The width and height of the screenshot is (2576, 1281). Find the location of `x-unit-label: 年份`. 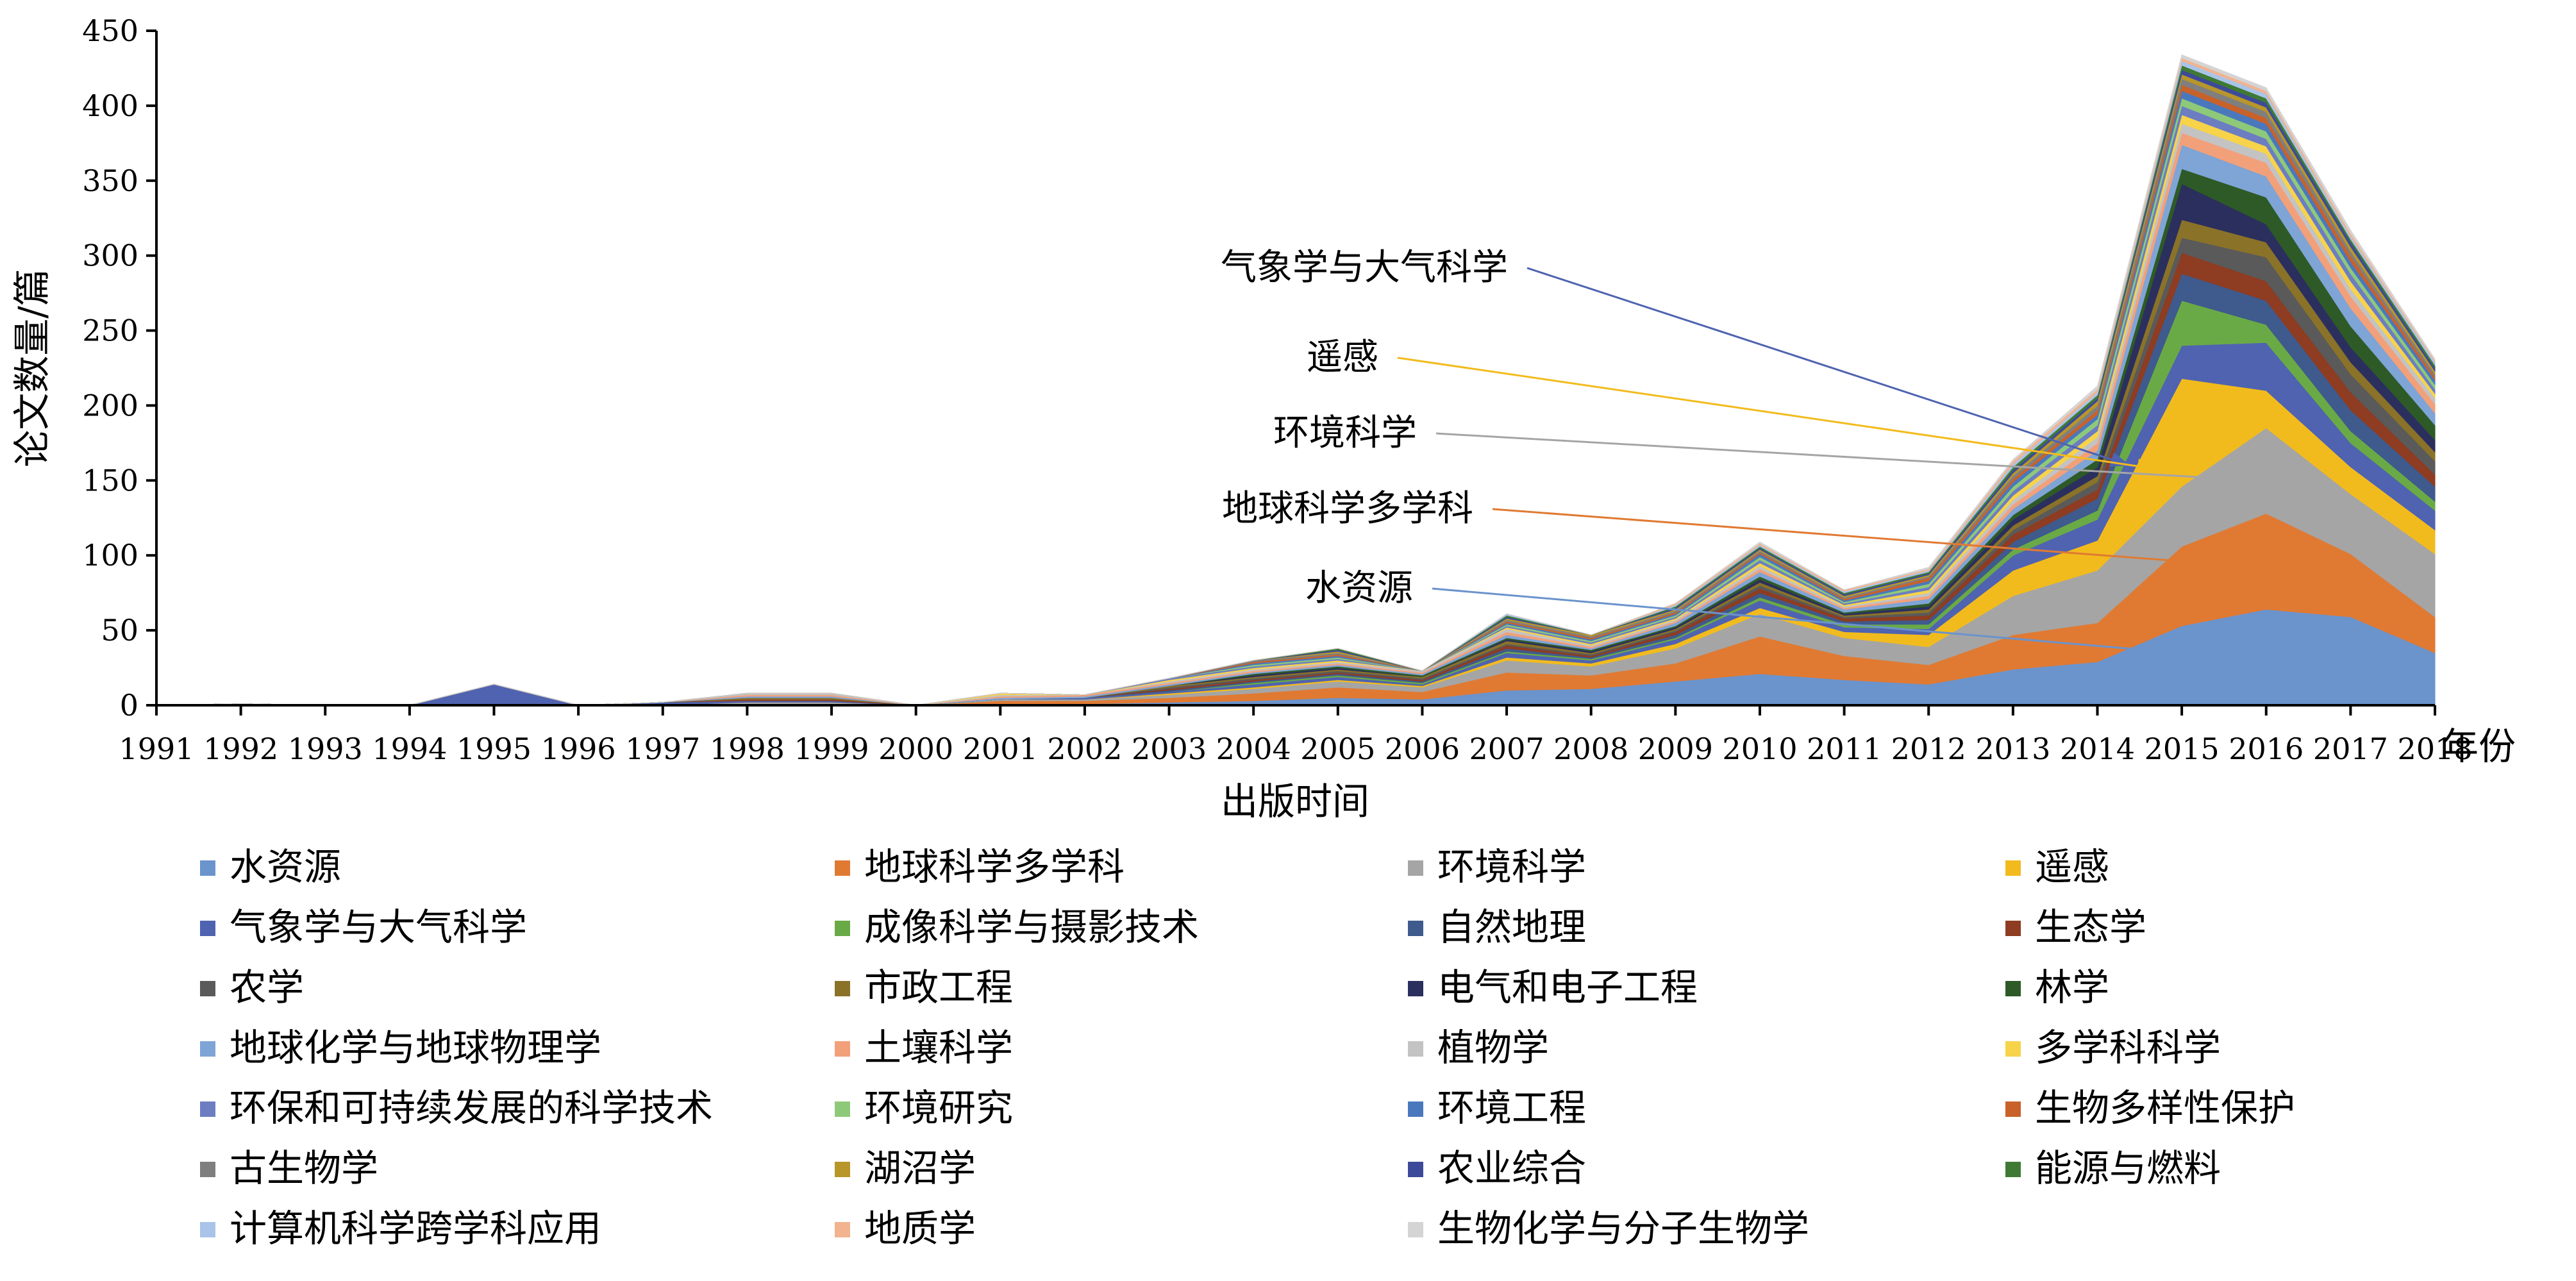

x-unit-label: 年份 is located at coordinates (2478, 746).